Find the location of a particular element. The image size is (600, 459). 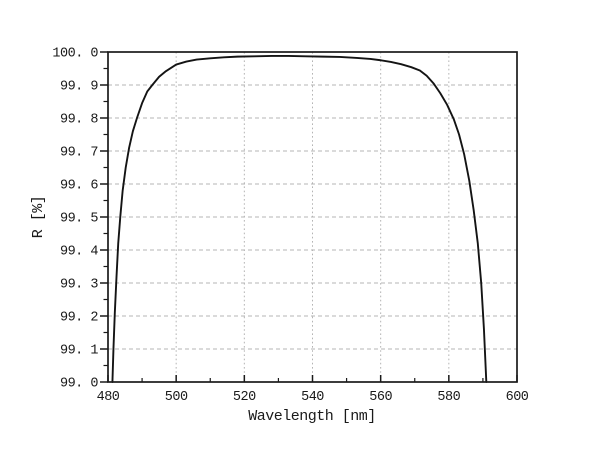

y-tick-label: 99. 0 is located at coordinates (79, 384).